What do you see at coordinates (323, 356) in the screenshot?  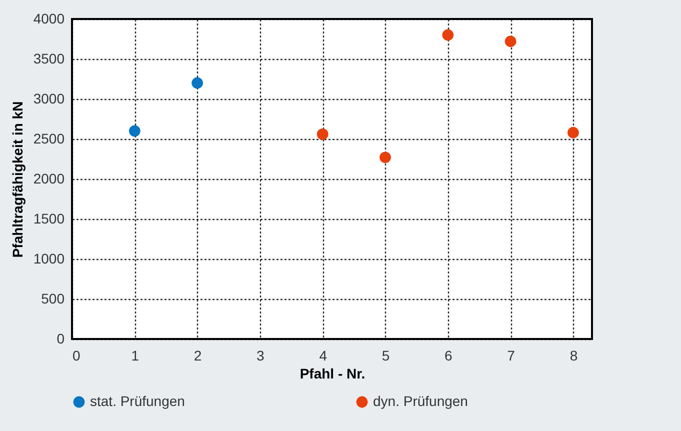 I see `x-tick-label: 4` at bounding box center [323, 356].